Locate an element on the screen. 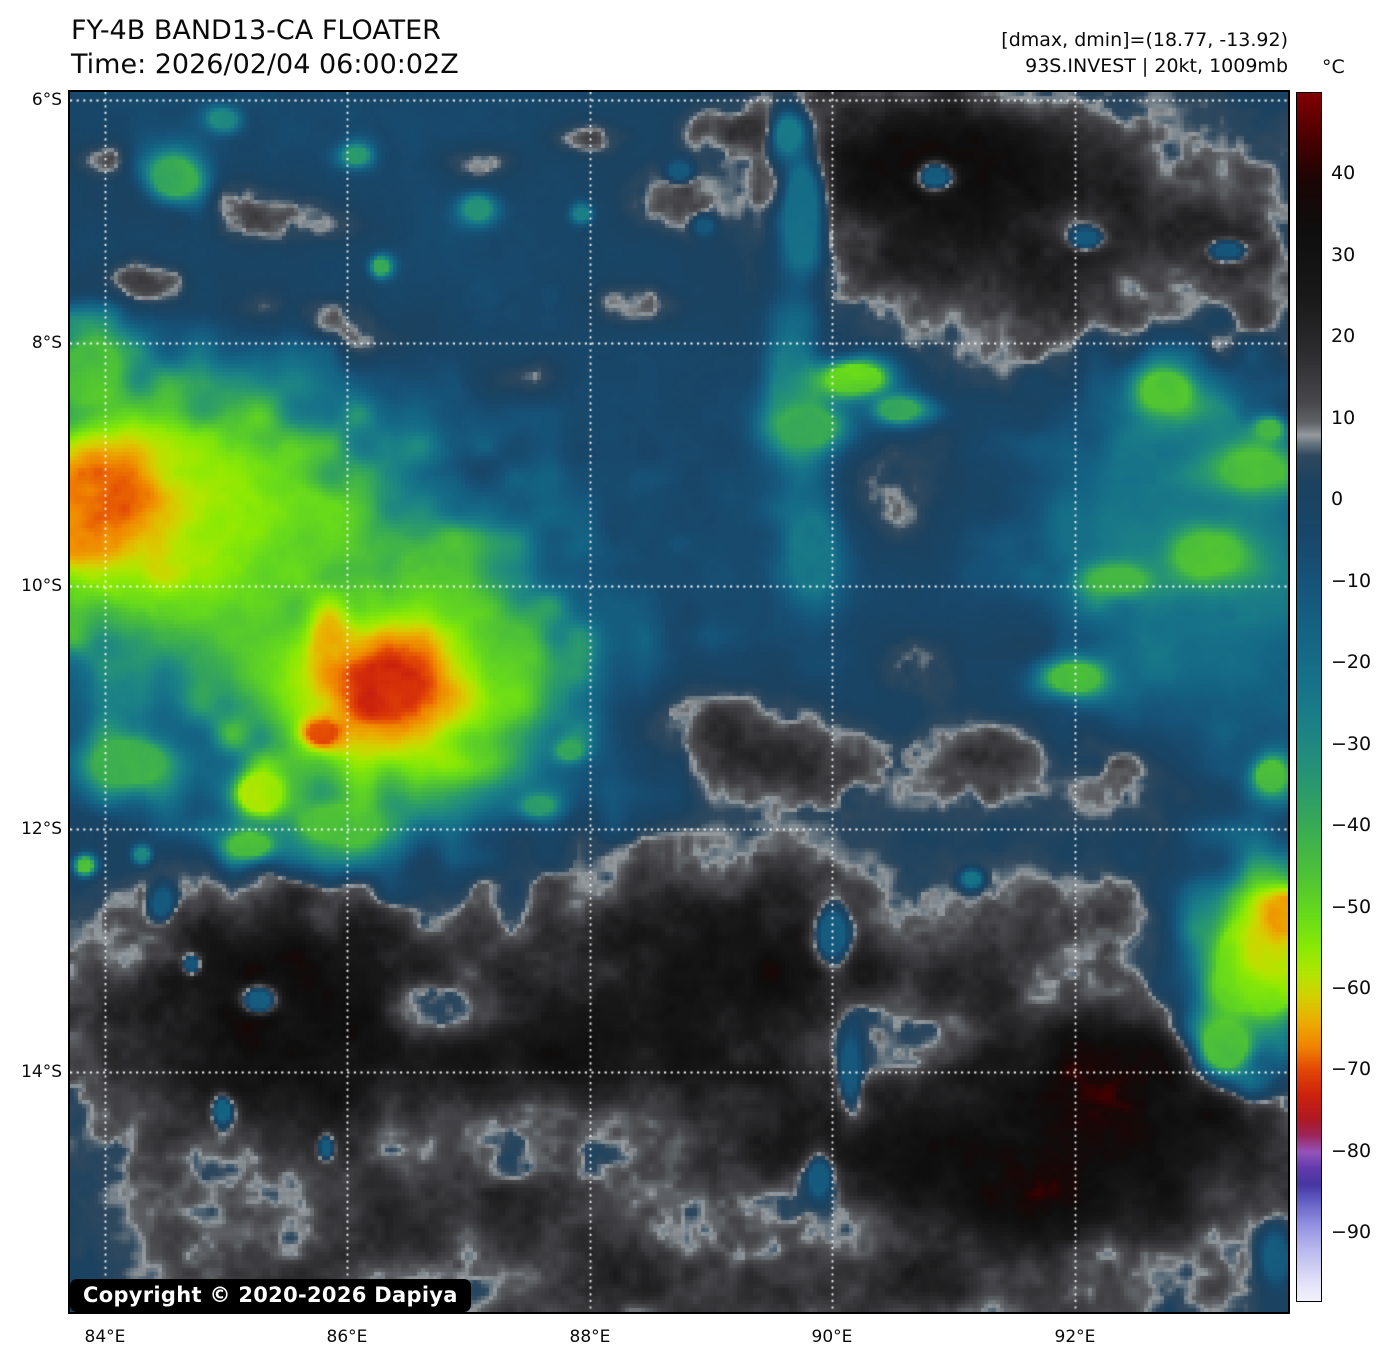 Image resolution: width=1388 pixels, height=1359 pixels. colorbar-tick-label: 20 is located at coordinates (1343, 336).